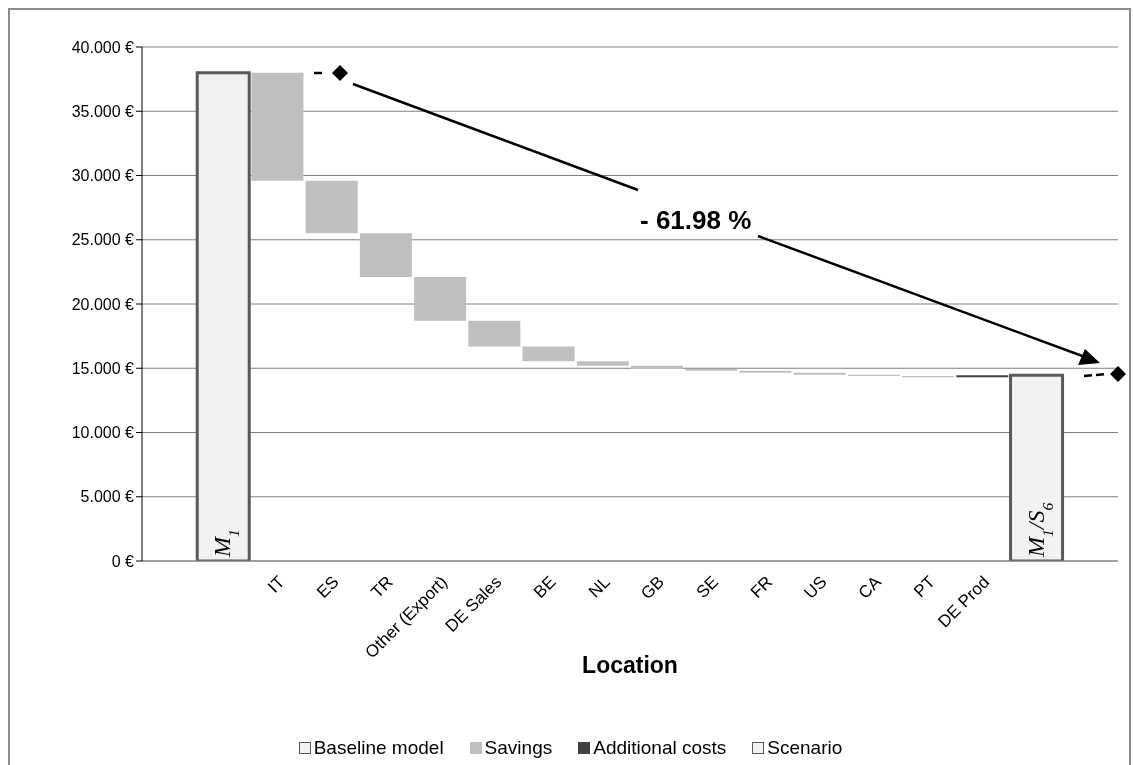  Describe the element at coordinates (123, 561) in the screenshot. I see `y-tick-label: 0 €` at that location.